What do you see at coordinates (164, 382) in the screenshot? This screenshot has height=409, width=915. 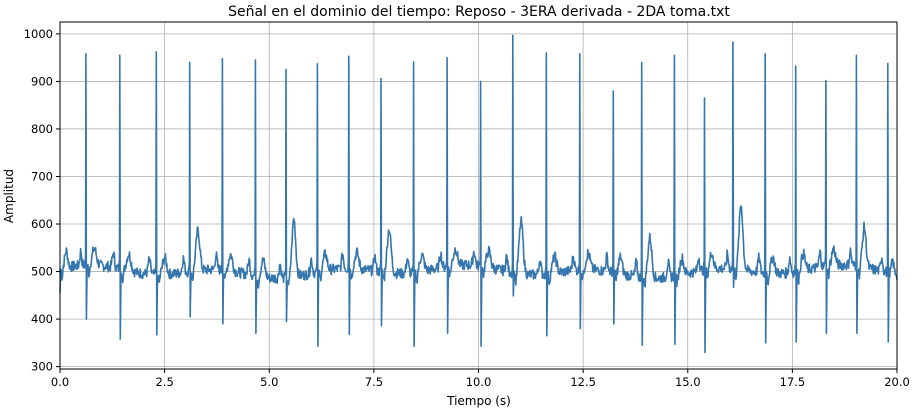 I see `x-tick-label: 2.5` at bounding box center [164, 382].